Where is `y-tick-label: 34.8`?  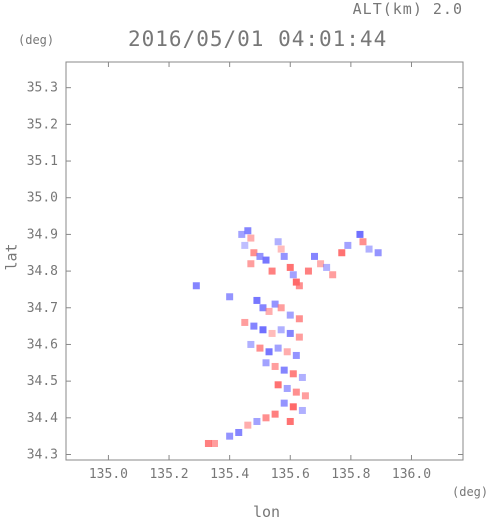 y-tick-label: 34.8 is located at coordinates (42, 271).